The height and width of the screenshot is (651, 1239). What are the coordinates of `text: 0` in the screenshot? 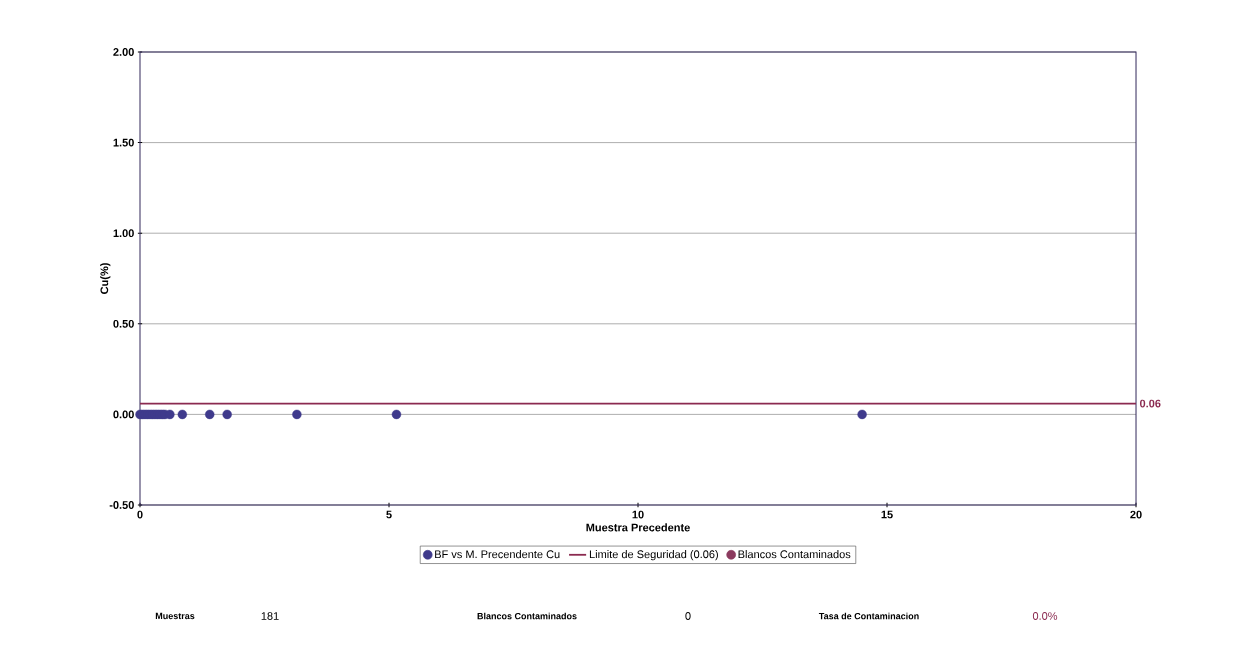 It's located at (688, 616).